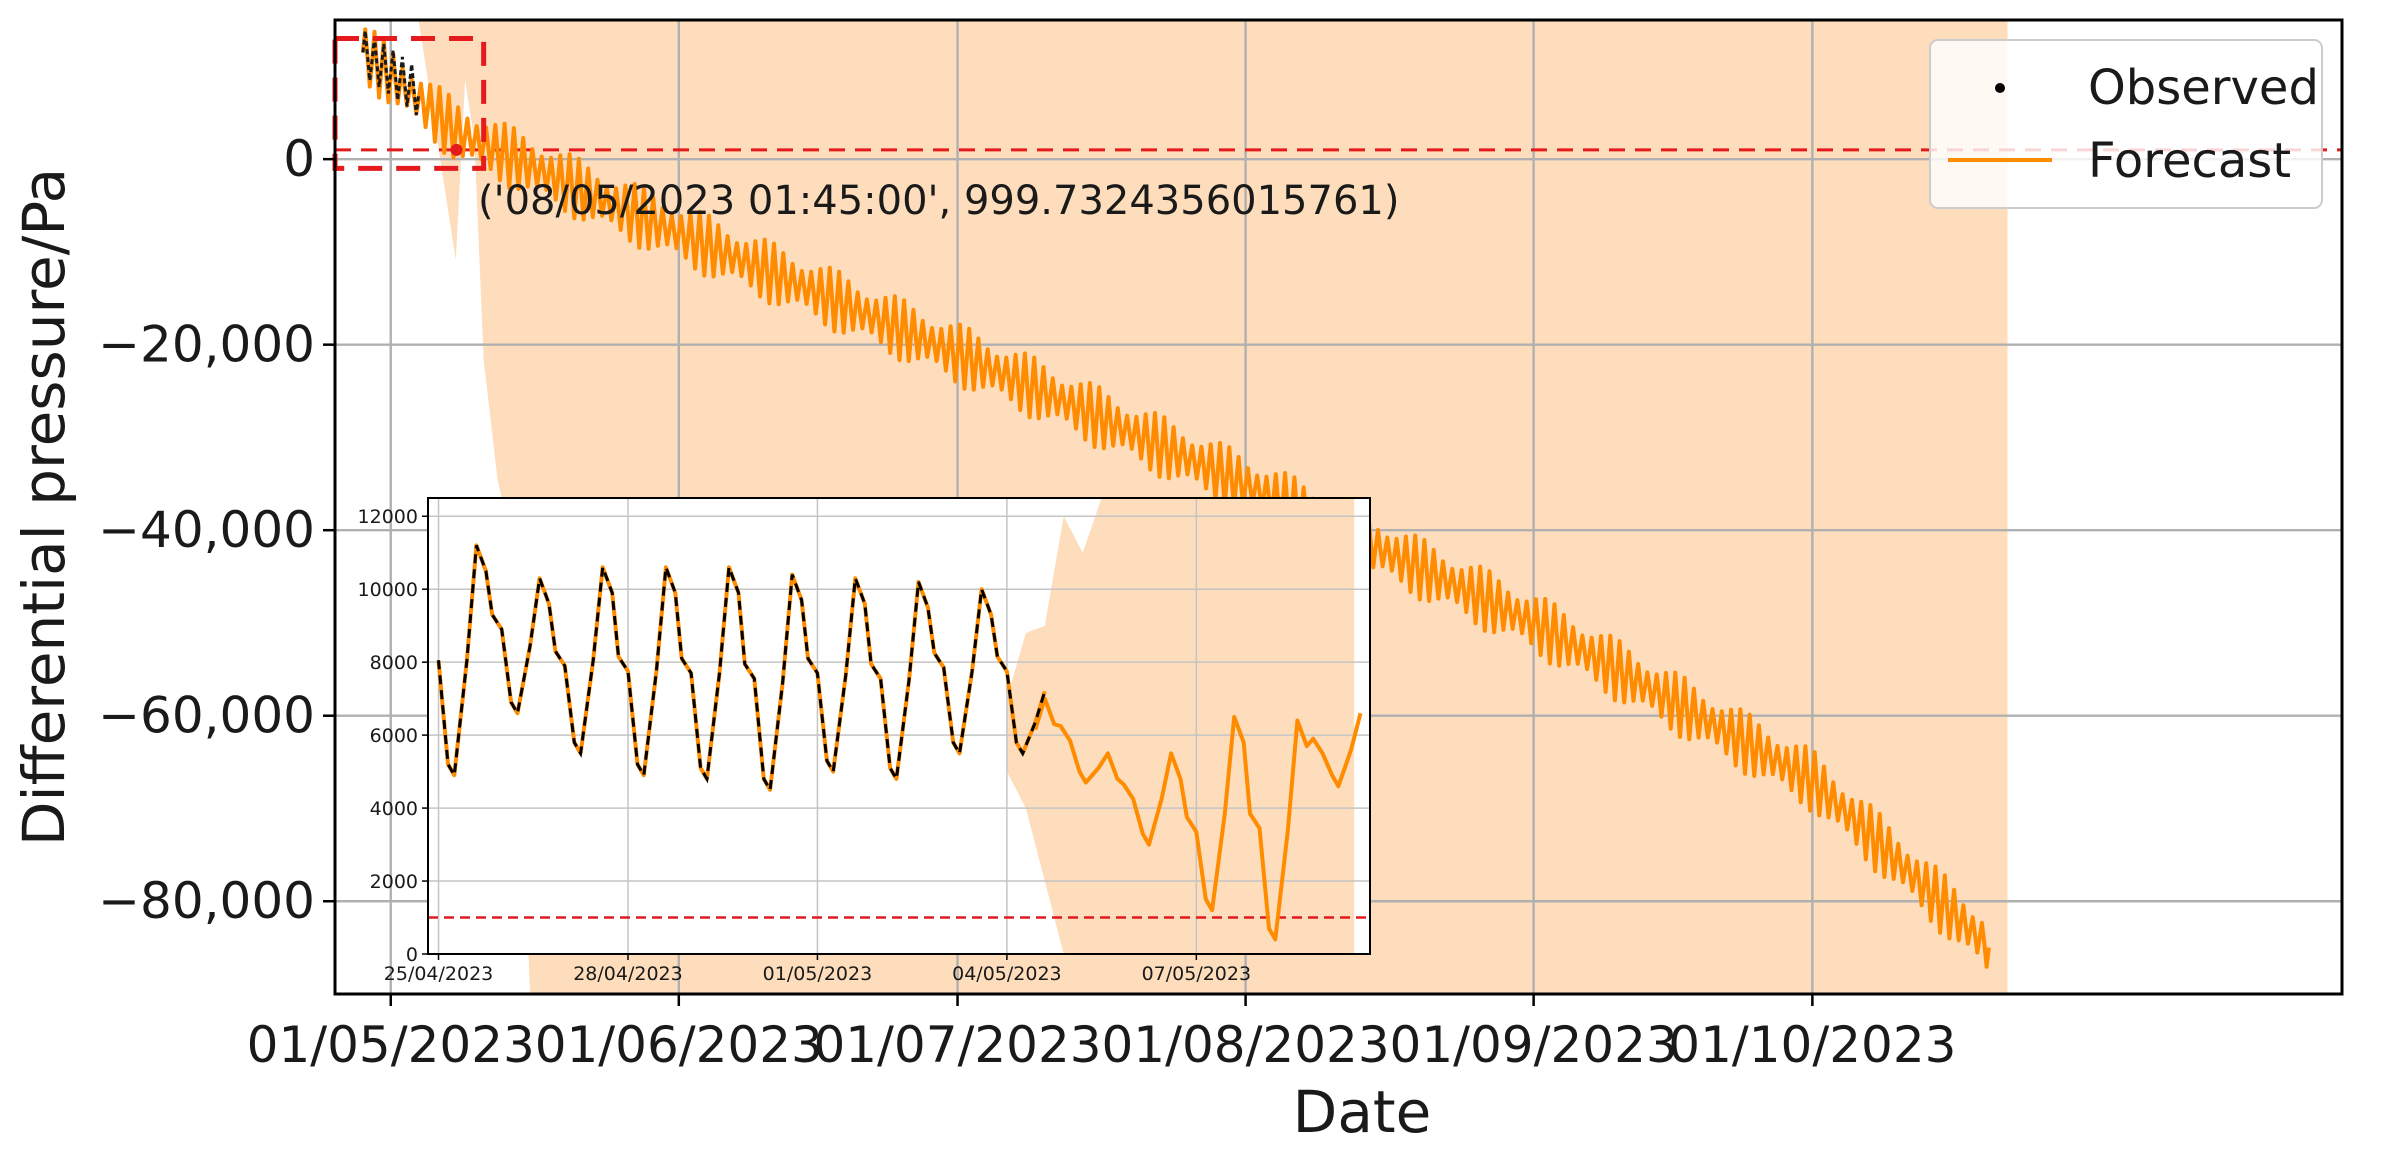 The image size is (2400, 1151). I want to click on legend-observed-marker, so click(2000, 88).